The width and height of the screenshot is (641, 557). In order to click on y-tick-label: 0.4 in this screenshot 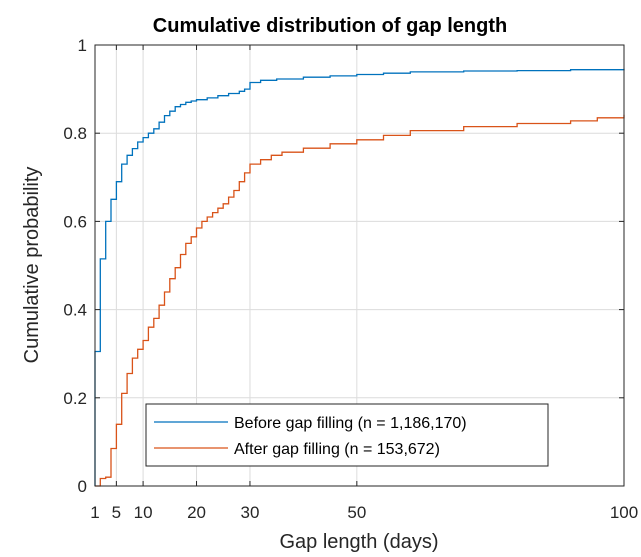, I will do `click(75, 310)`.